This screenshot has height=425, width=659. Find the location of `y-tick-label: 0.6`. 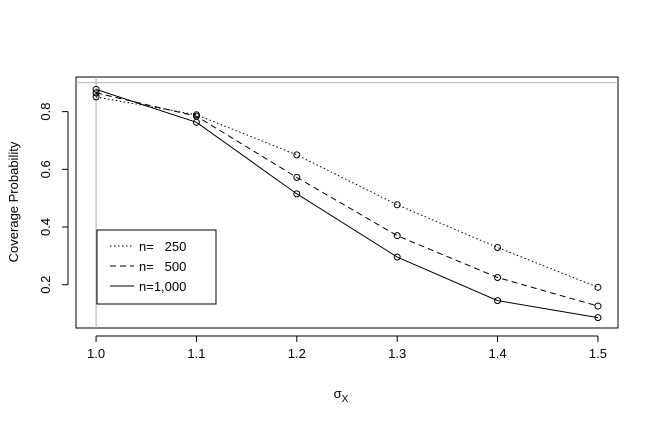

y-tick-label: 0.6 is located at coordinates (45, 169).